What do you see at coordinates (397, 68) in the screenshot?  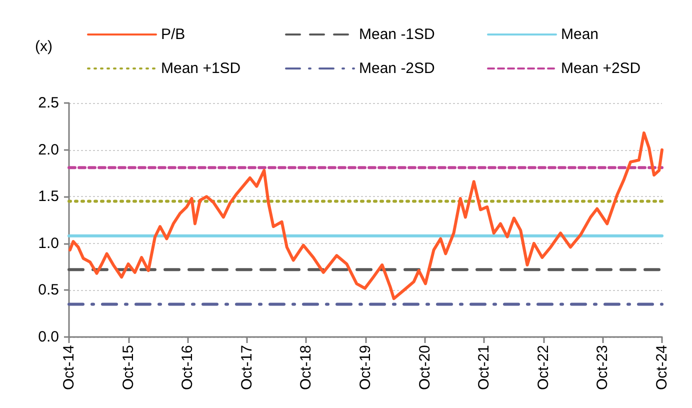 I see `legend-label: Mean -2SD` at bounding box center [397, 68].